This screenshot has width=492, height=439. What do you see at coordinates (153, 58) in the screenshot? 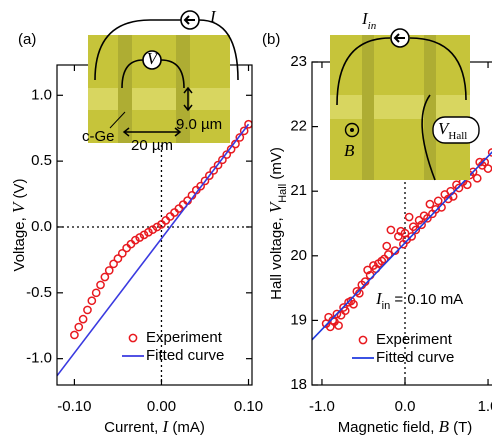
I see `inset-label: V` at bounding box center [153, 58].